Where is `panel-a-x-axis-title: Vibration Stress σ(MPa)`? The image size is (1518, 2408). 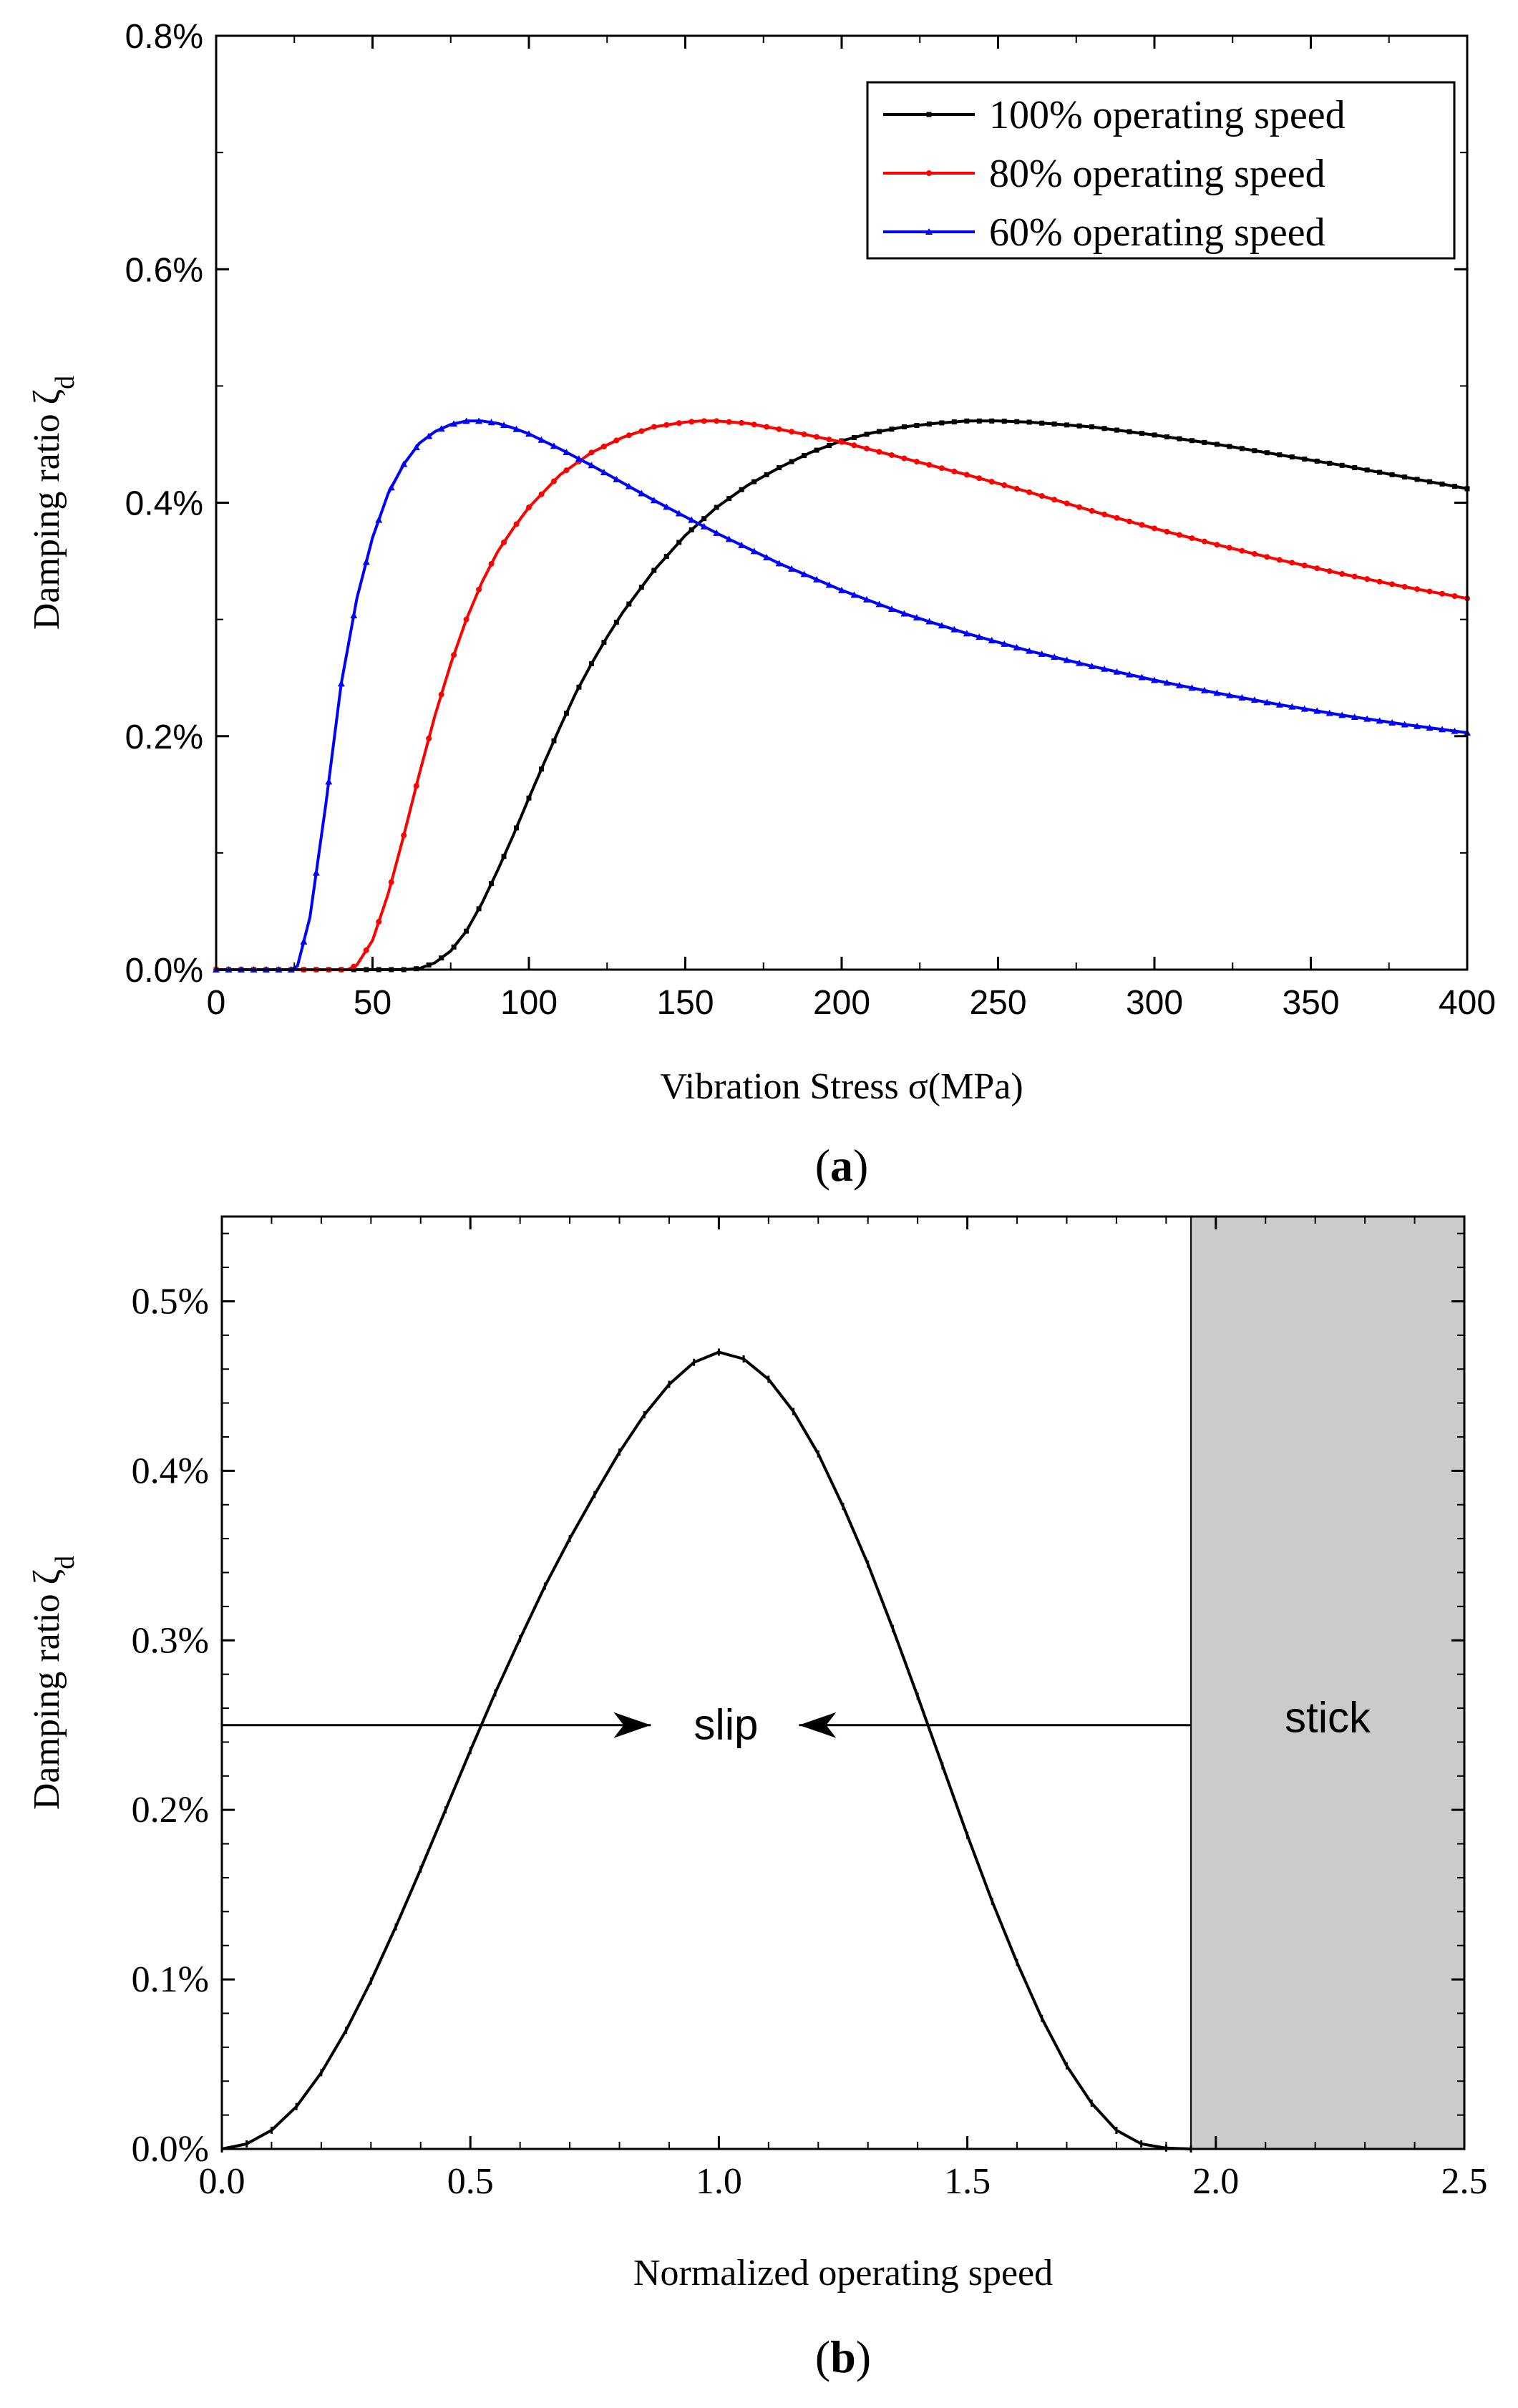 panel-a-x-axis-title: Vibration Stress σ(MPa) is located at coordinates (841, 1086).